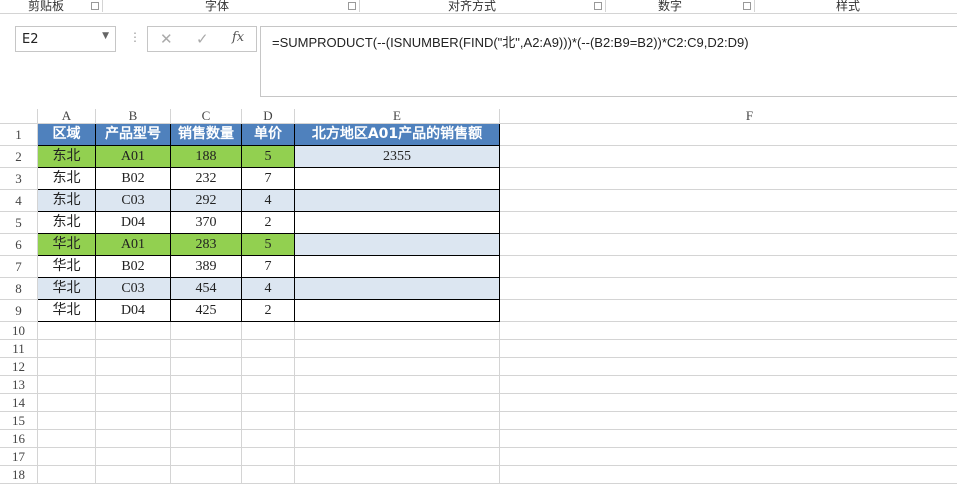 The width and height of the screenshot is (957, 484). I want to click on row-header-2: 2, so click(19, 157).